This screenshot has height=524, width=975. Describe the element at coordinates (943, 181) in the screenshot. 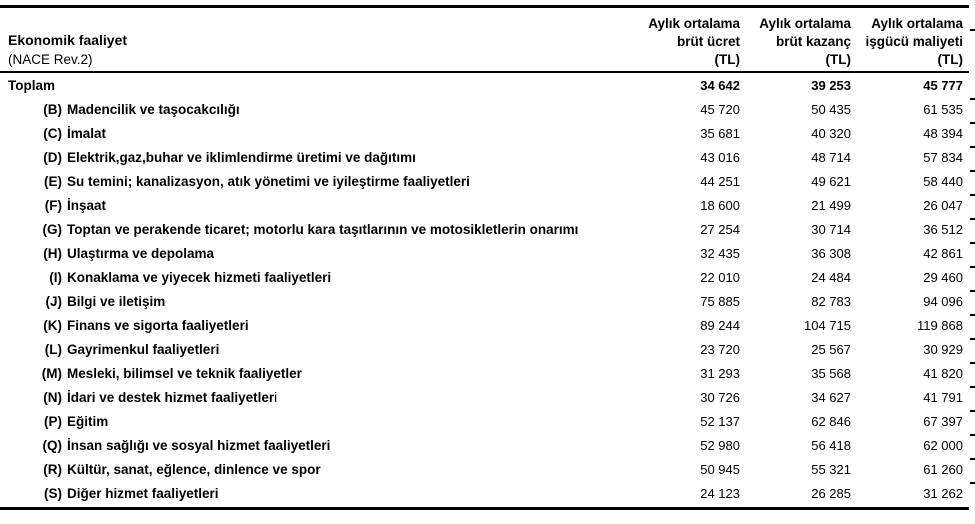

I see `cell-labour-cost: 58 440` at that location.